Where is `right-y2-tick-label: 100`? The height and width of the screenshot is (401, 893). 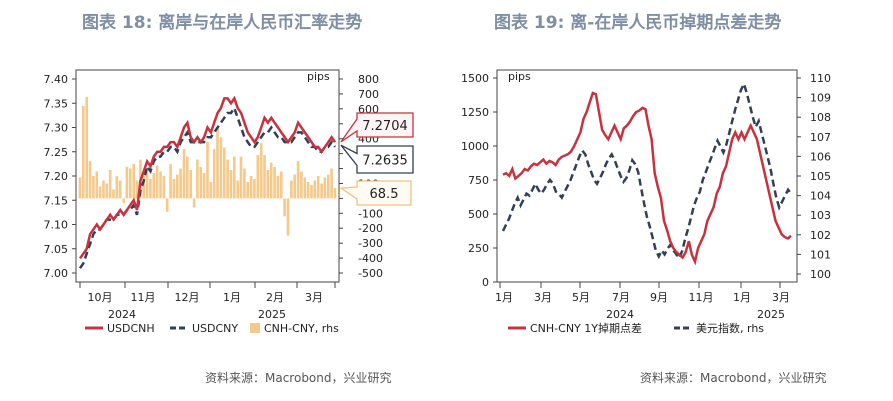 right-y2-tick-label: 100 is located at coordinates (820, 274).